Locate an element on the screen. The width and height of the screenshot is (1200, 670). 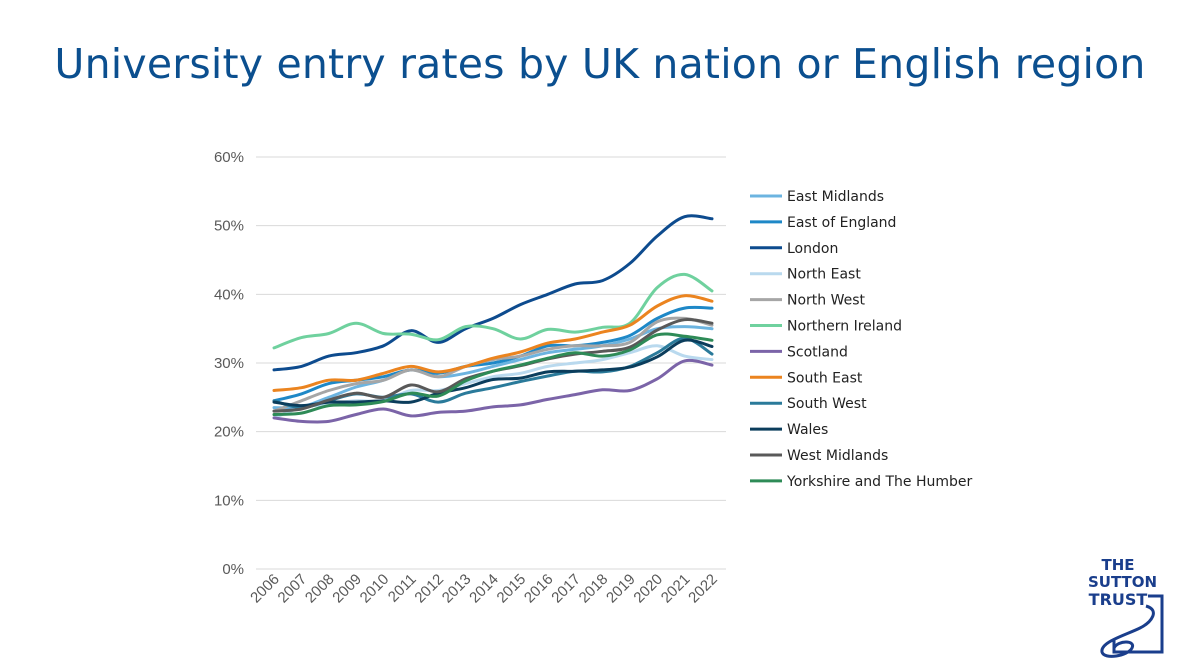
x-tick-label: 2020 is located at coordinates (648, 589).